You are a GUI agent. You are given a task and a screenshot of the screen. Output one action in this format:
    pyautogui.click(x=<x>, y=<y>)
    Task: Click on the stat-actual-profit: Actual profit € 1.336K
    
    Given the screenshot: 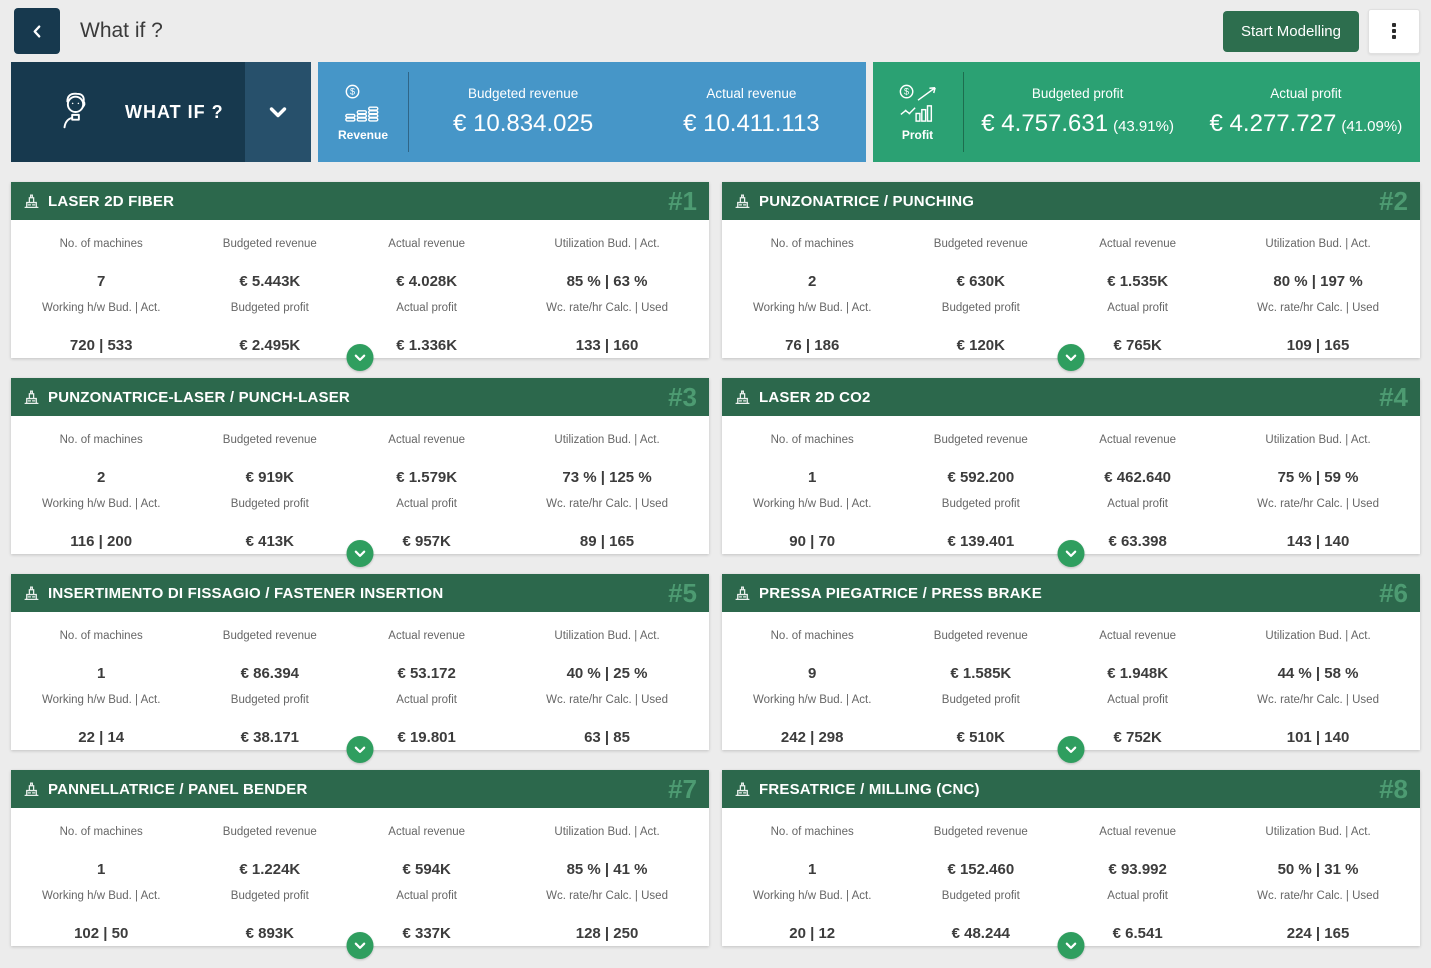 What is the action you would take?
    pyautogui.click(x=427, y=328)
    